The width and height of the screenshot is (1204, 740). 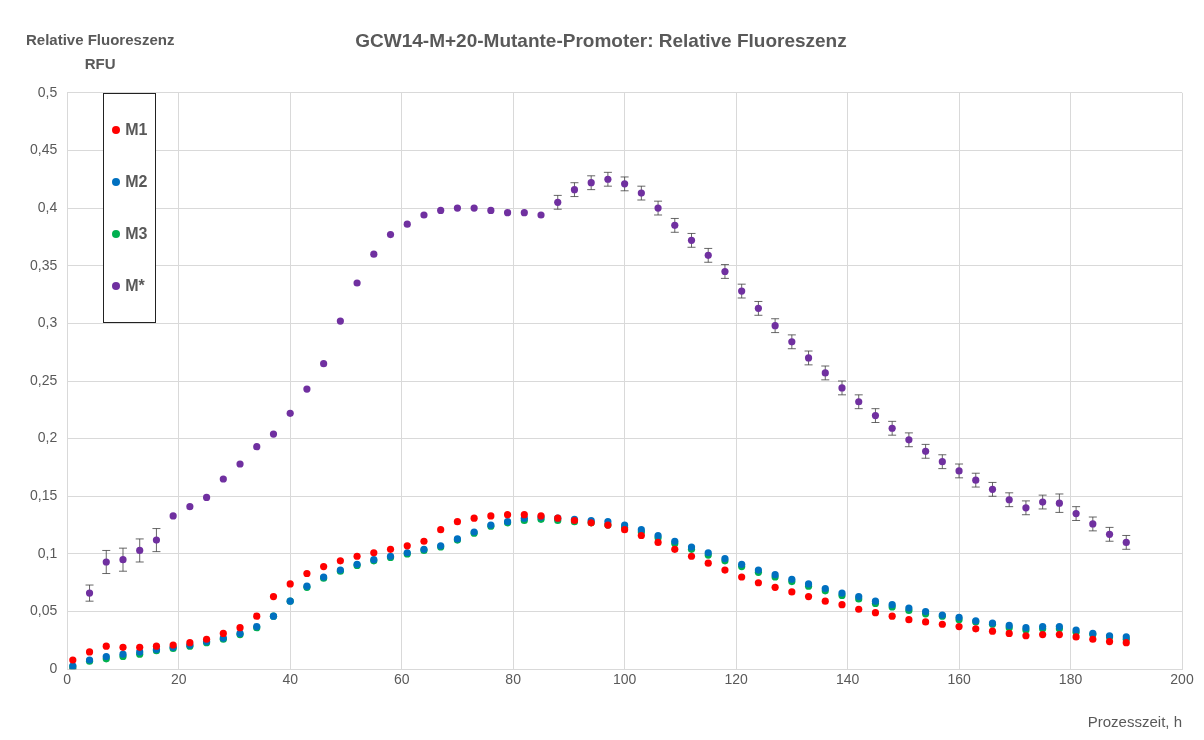 What do you see at coordinates (53, 668) in the screenshot?
I see `y-tick-label: 0` at bounding box center [53, 668].